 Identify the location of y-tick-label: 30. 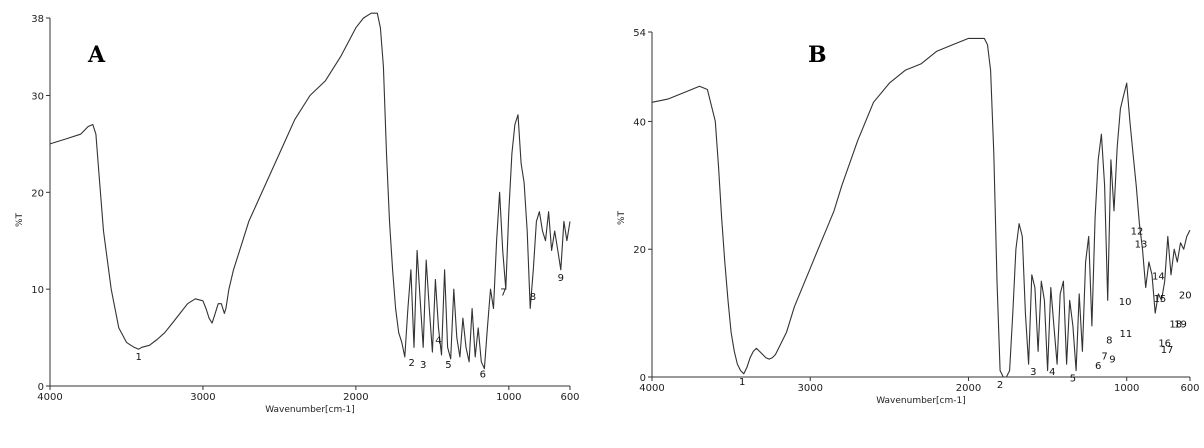
(37, 96).